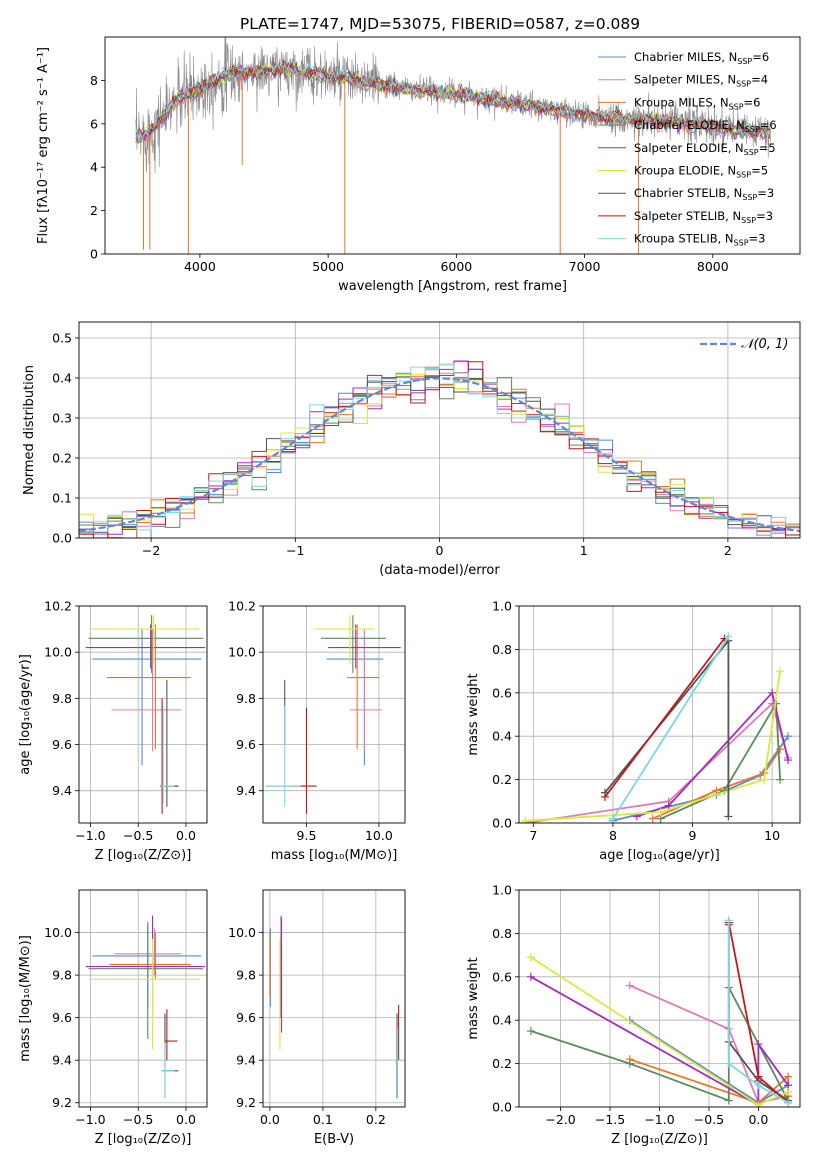 The image size is (819, 1170). Describe the element at coordinates (701, 81) in the screenshot. I see `legend-entry: Salpeter MILES, NSSP=4` at that location.